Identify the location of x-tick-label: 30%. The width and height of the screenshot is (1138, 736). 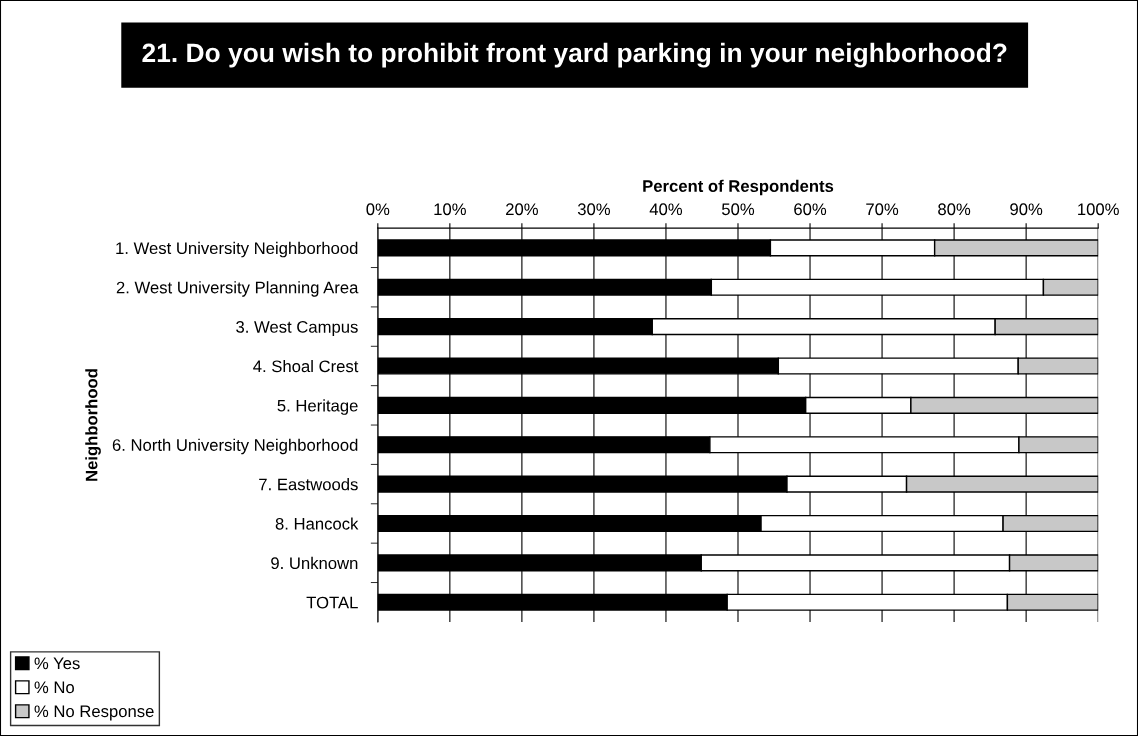
(594, 209).